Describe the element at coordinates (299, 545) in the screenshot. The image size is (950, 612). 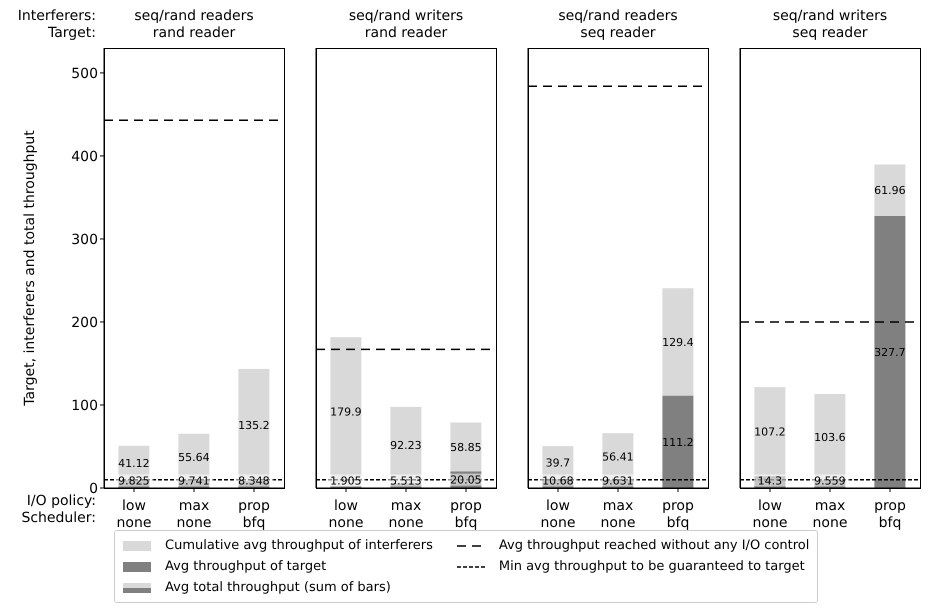
I see `legend-label: Cumulative avg throughput of interferers` at that location.